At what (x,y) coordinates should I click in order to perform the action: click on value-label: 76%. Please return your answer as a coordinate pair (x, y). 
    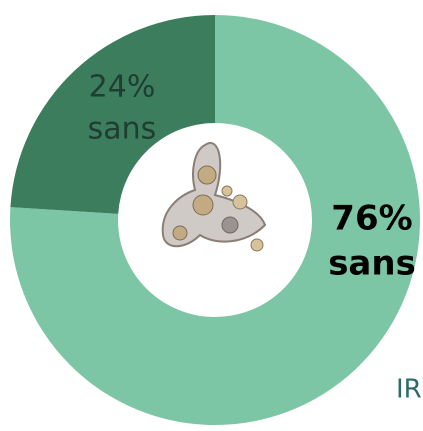
    Looking at the image, I should click on (371, 219).